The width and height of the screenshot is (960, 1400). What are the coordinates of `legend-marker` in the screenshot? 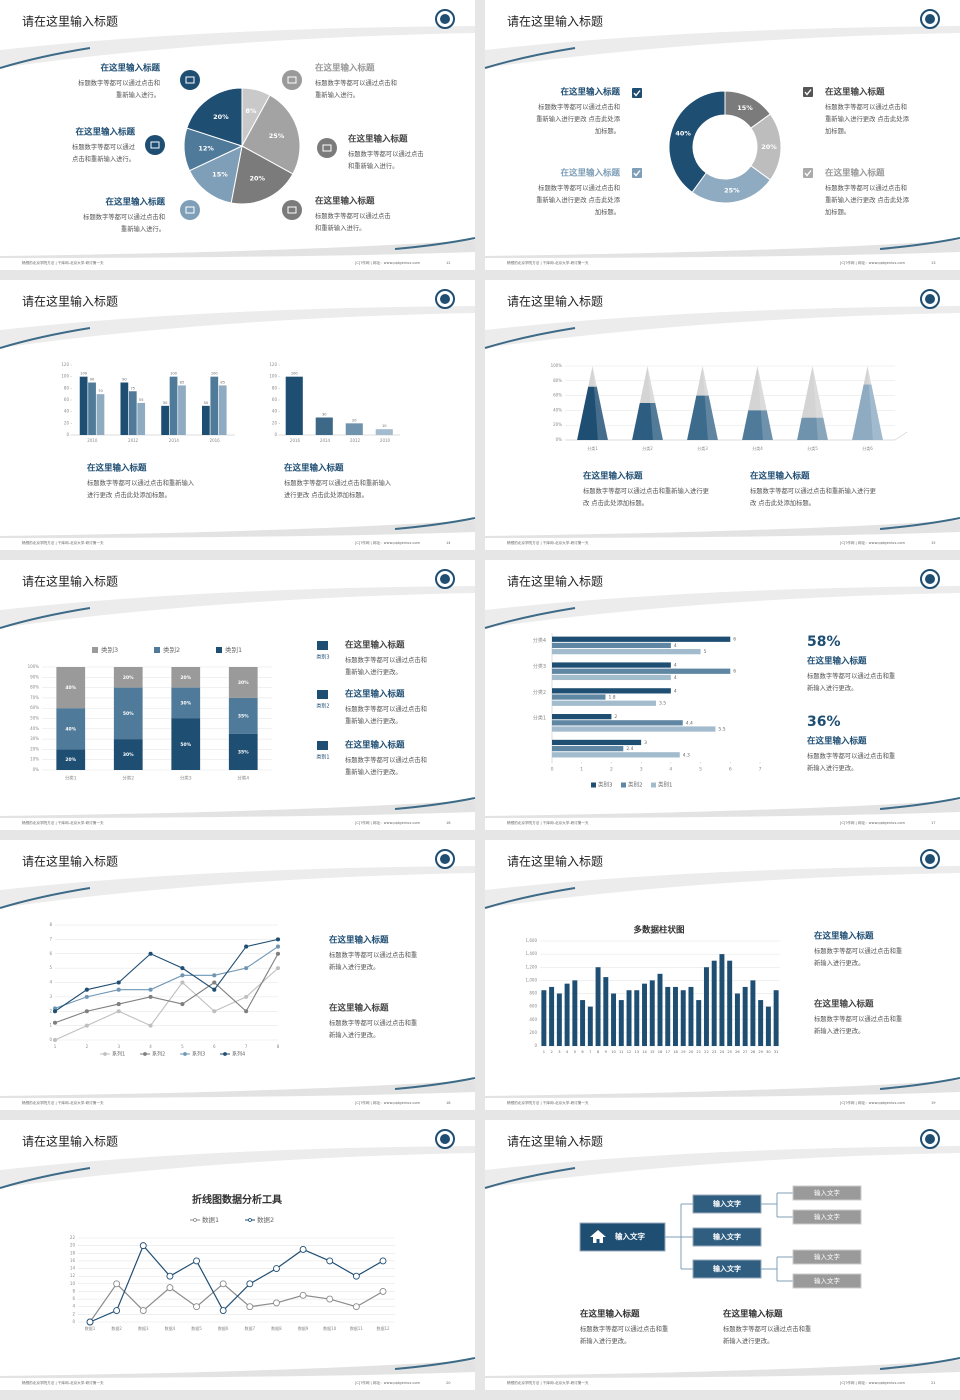 It's located at (225, 1054).